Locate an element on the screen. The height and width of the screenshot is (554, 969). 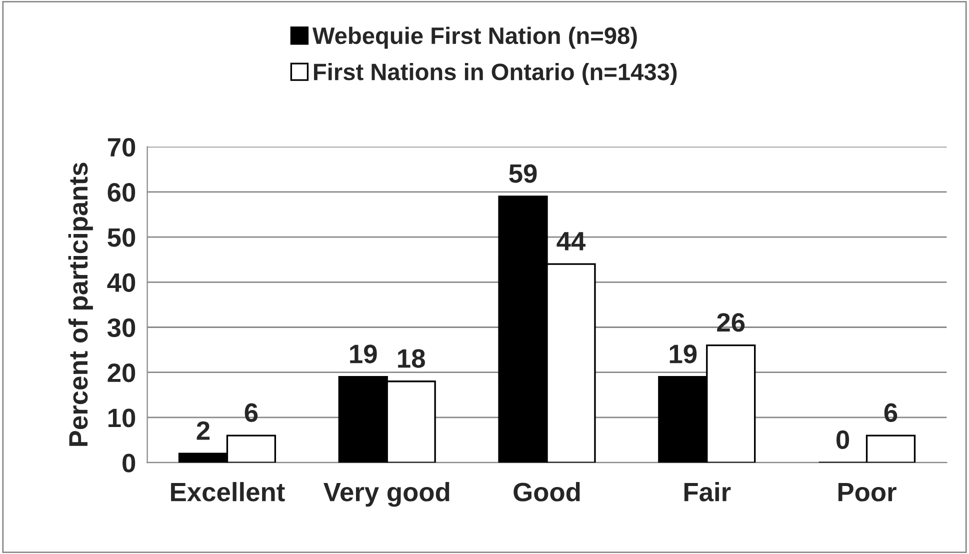
x-tick-label: Excellent is located at coordinates (228, 492).